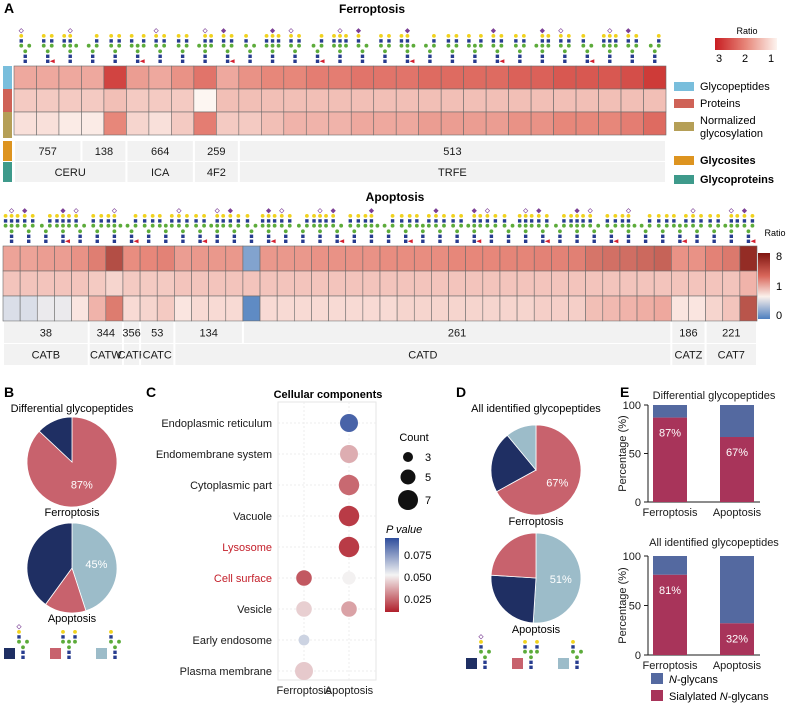 The height and width of the screenshot is (712, 798). Describe the element at coordinates (452, 123) in the screenshot. I see `heatmap-cell-r2-c19` at that location.